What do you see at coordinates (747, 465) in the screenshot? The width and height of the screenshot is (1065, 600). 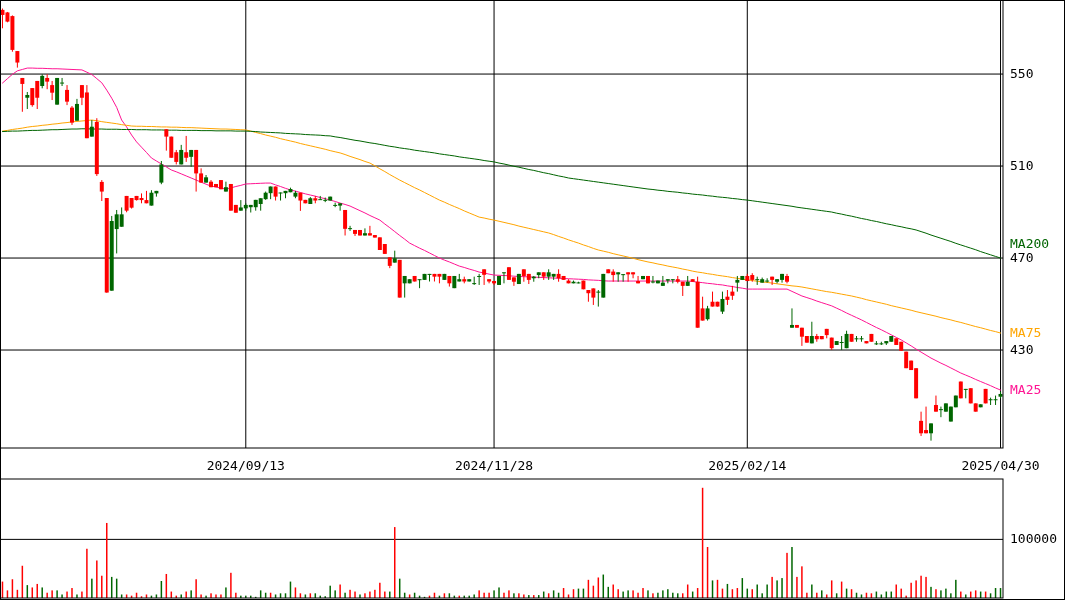 I see `x-tick-label: 2025/02/14` at bounding box center [747, 465].